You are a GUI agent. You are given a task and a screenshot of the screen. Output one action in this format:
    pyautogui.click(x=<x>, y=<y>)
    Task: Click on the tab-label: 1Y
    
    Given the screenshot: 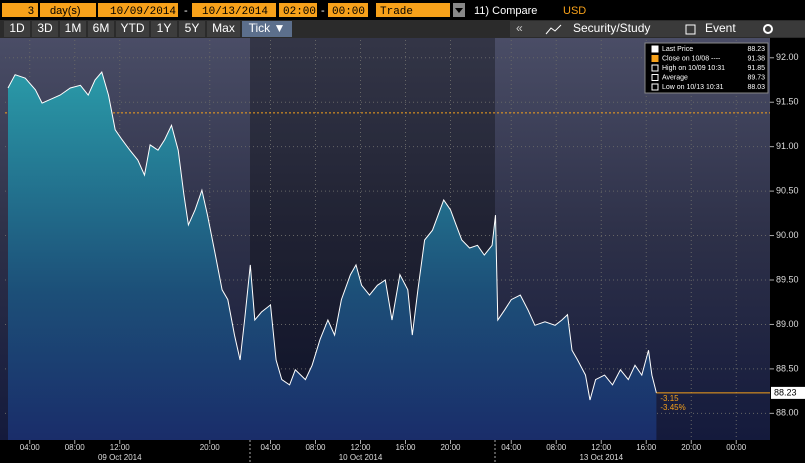 What is the action you would take?
    pyautogui.click(x=164, y=28)
    